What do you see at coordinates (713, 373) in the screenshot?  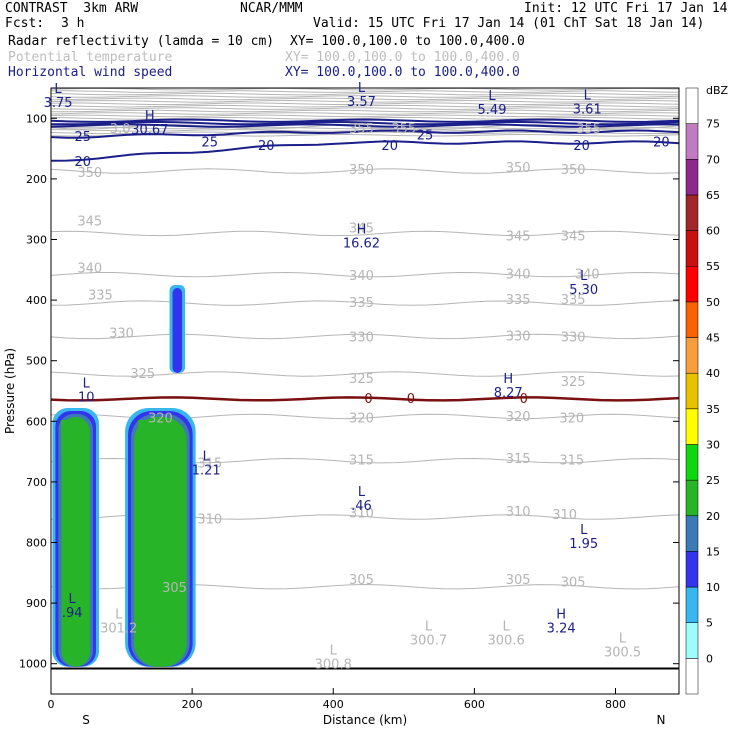 I see `colorbar-tick-label: 40` at bounding box center [713, 373].